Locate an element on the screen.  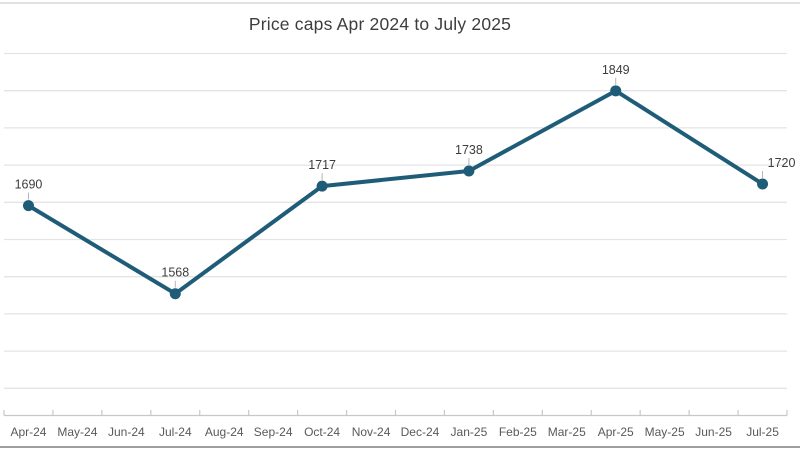
x-axis-label: Jul-25 is located at coordinates (762, 432).